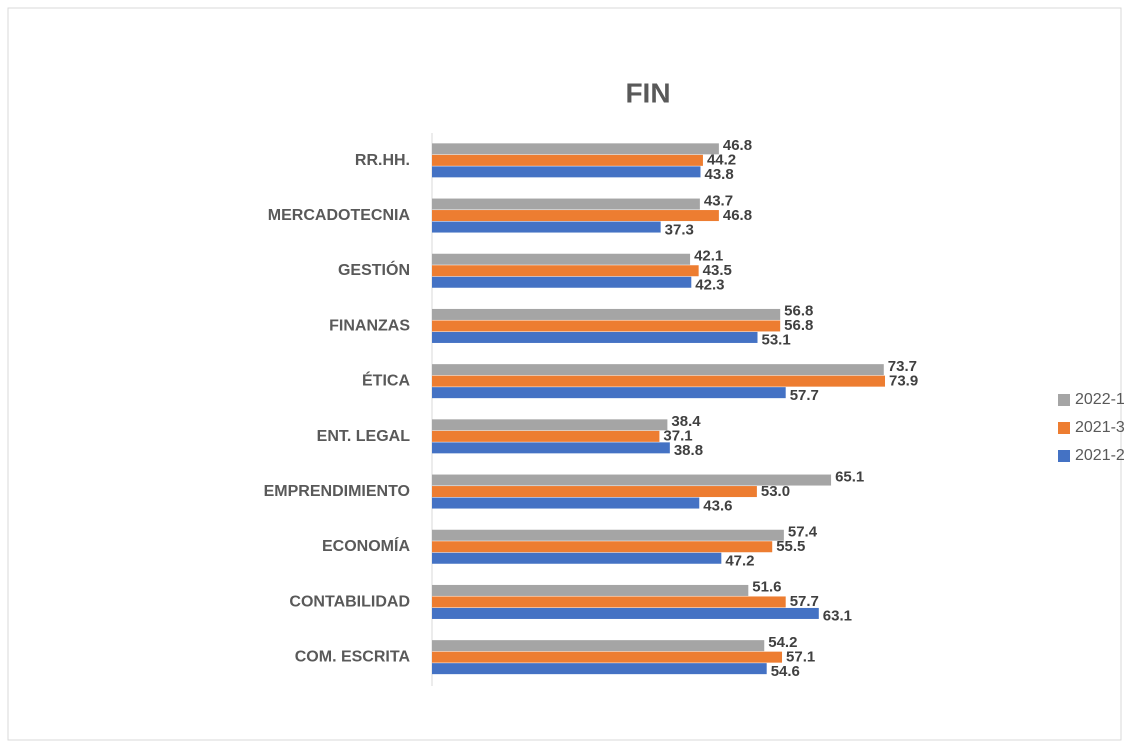 Image resolution: width=1129 pixels, height=749 pixels. What do you see at coordinates (721, 160) in the screenshot?
I see `data-label: 44.2` at bounding box center [721, 160].